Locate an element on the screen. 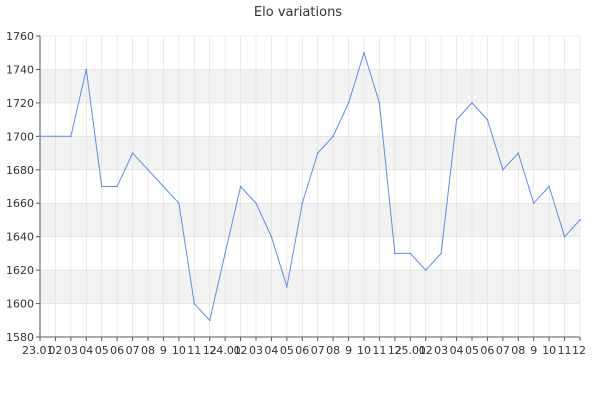 The width and height of the screenshot is (600, 400). y-tick-label: 1760 is located at coordinates (20, 36).